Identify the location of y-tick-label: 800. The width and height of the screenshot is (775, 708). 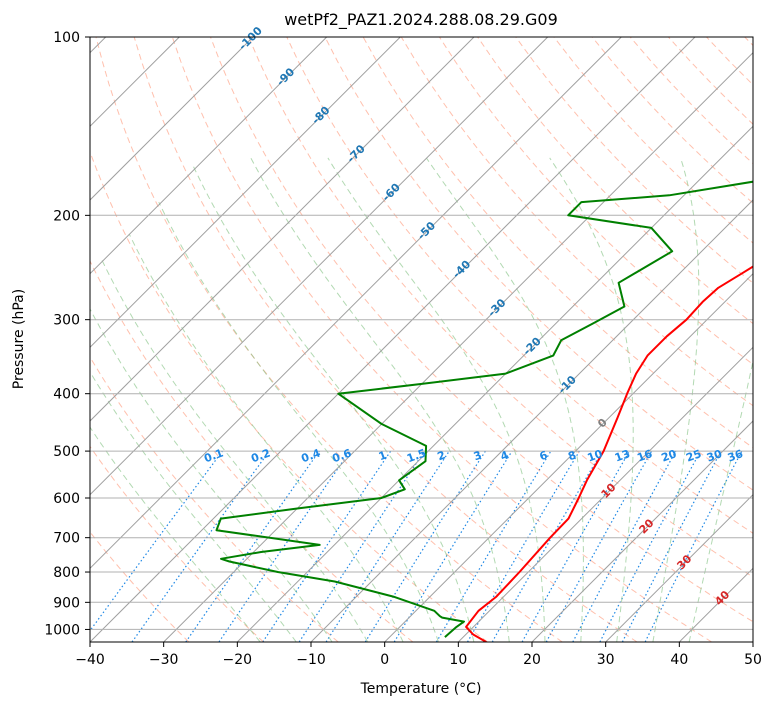
(66, 573).